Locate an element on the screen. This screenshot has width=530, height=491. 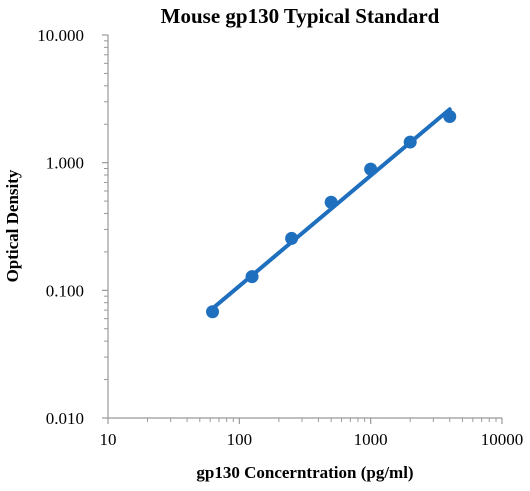
x-tick-label: 10000 is located at coordinates (502, 439).